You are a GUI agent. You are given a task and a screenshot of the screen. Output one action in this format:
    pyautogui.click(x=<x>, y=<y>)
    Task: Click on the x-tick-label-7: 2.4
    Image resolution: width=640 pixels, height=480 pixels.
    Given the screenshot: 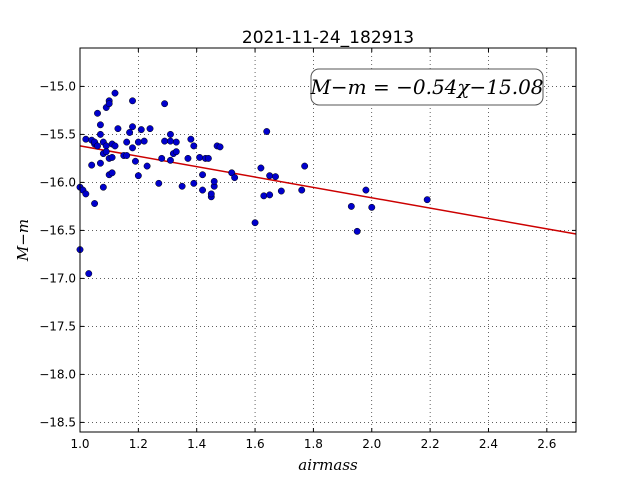 What is the action you would take?
    pyautogui.click(x=488, y=444)
    